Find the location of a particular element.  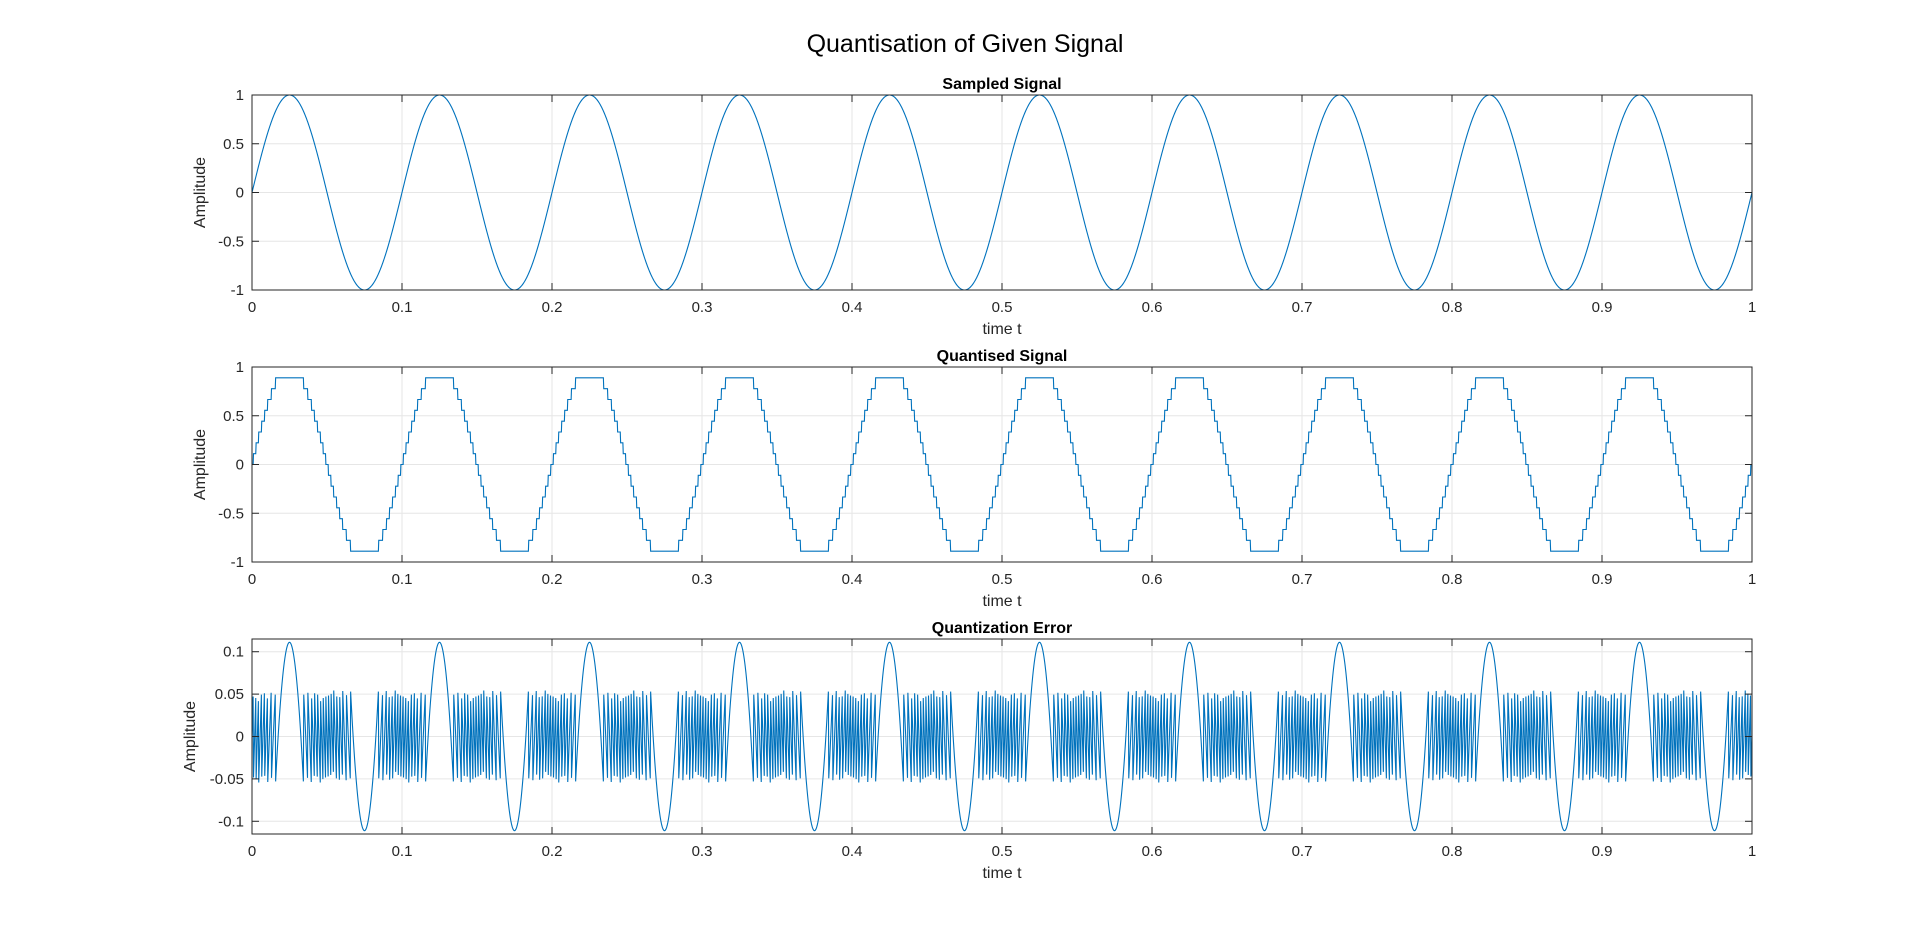

series-line is located at coordinates (1002, 464).